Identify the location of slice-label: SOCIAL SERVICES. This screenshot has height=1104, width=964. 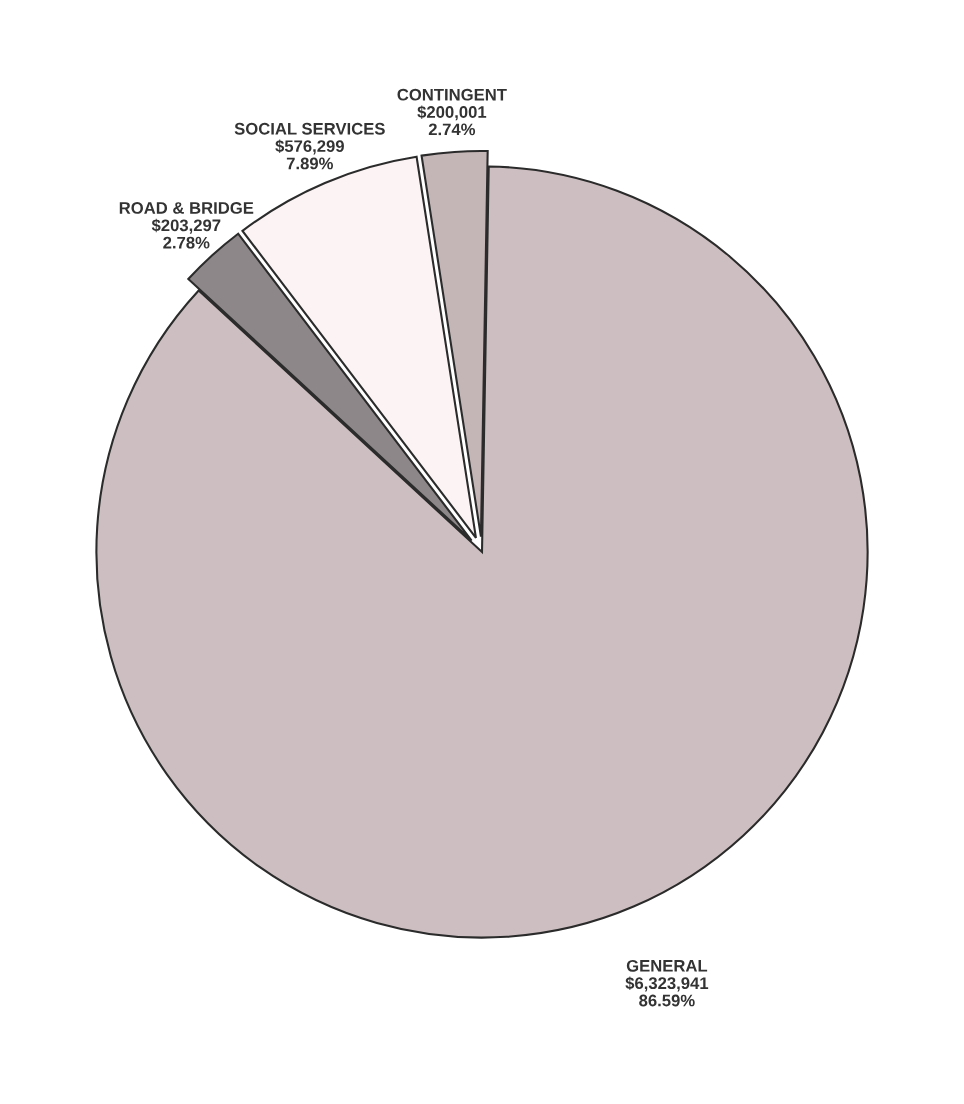
(309, 128).